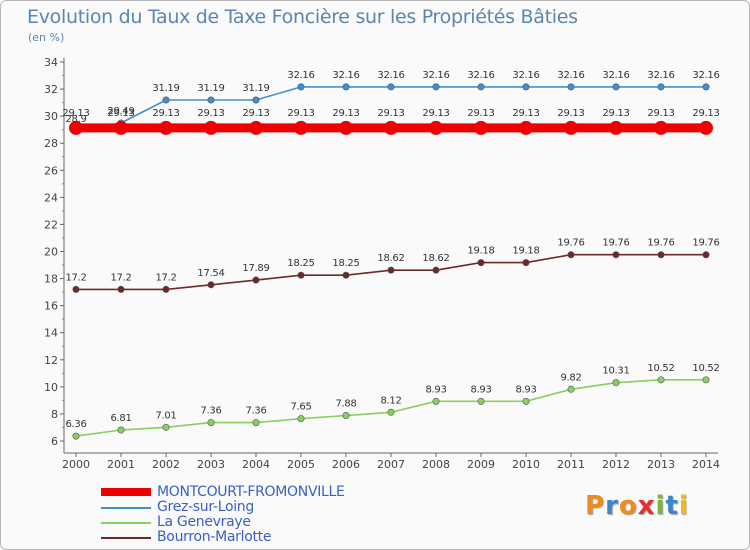 This screenshot has width=750, height=550. Describe the element at coordinates (166, 464) in the screenshot. I see `x-tick-label: 2002` at that location.